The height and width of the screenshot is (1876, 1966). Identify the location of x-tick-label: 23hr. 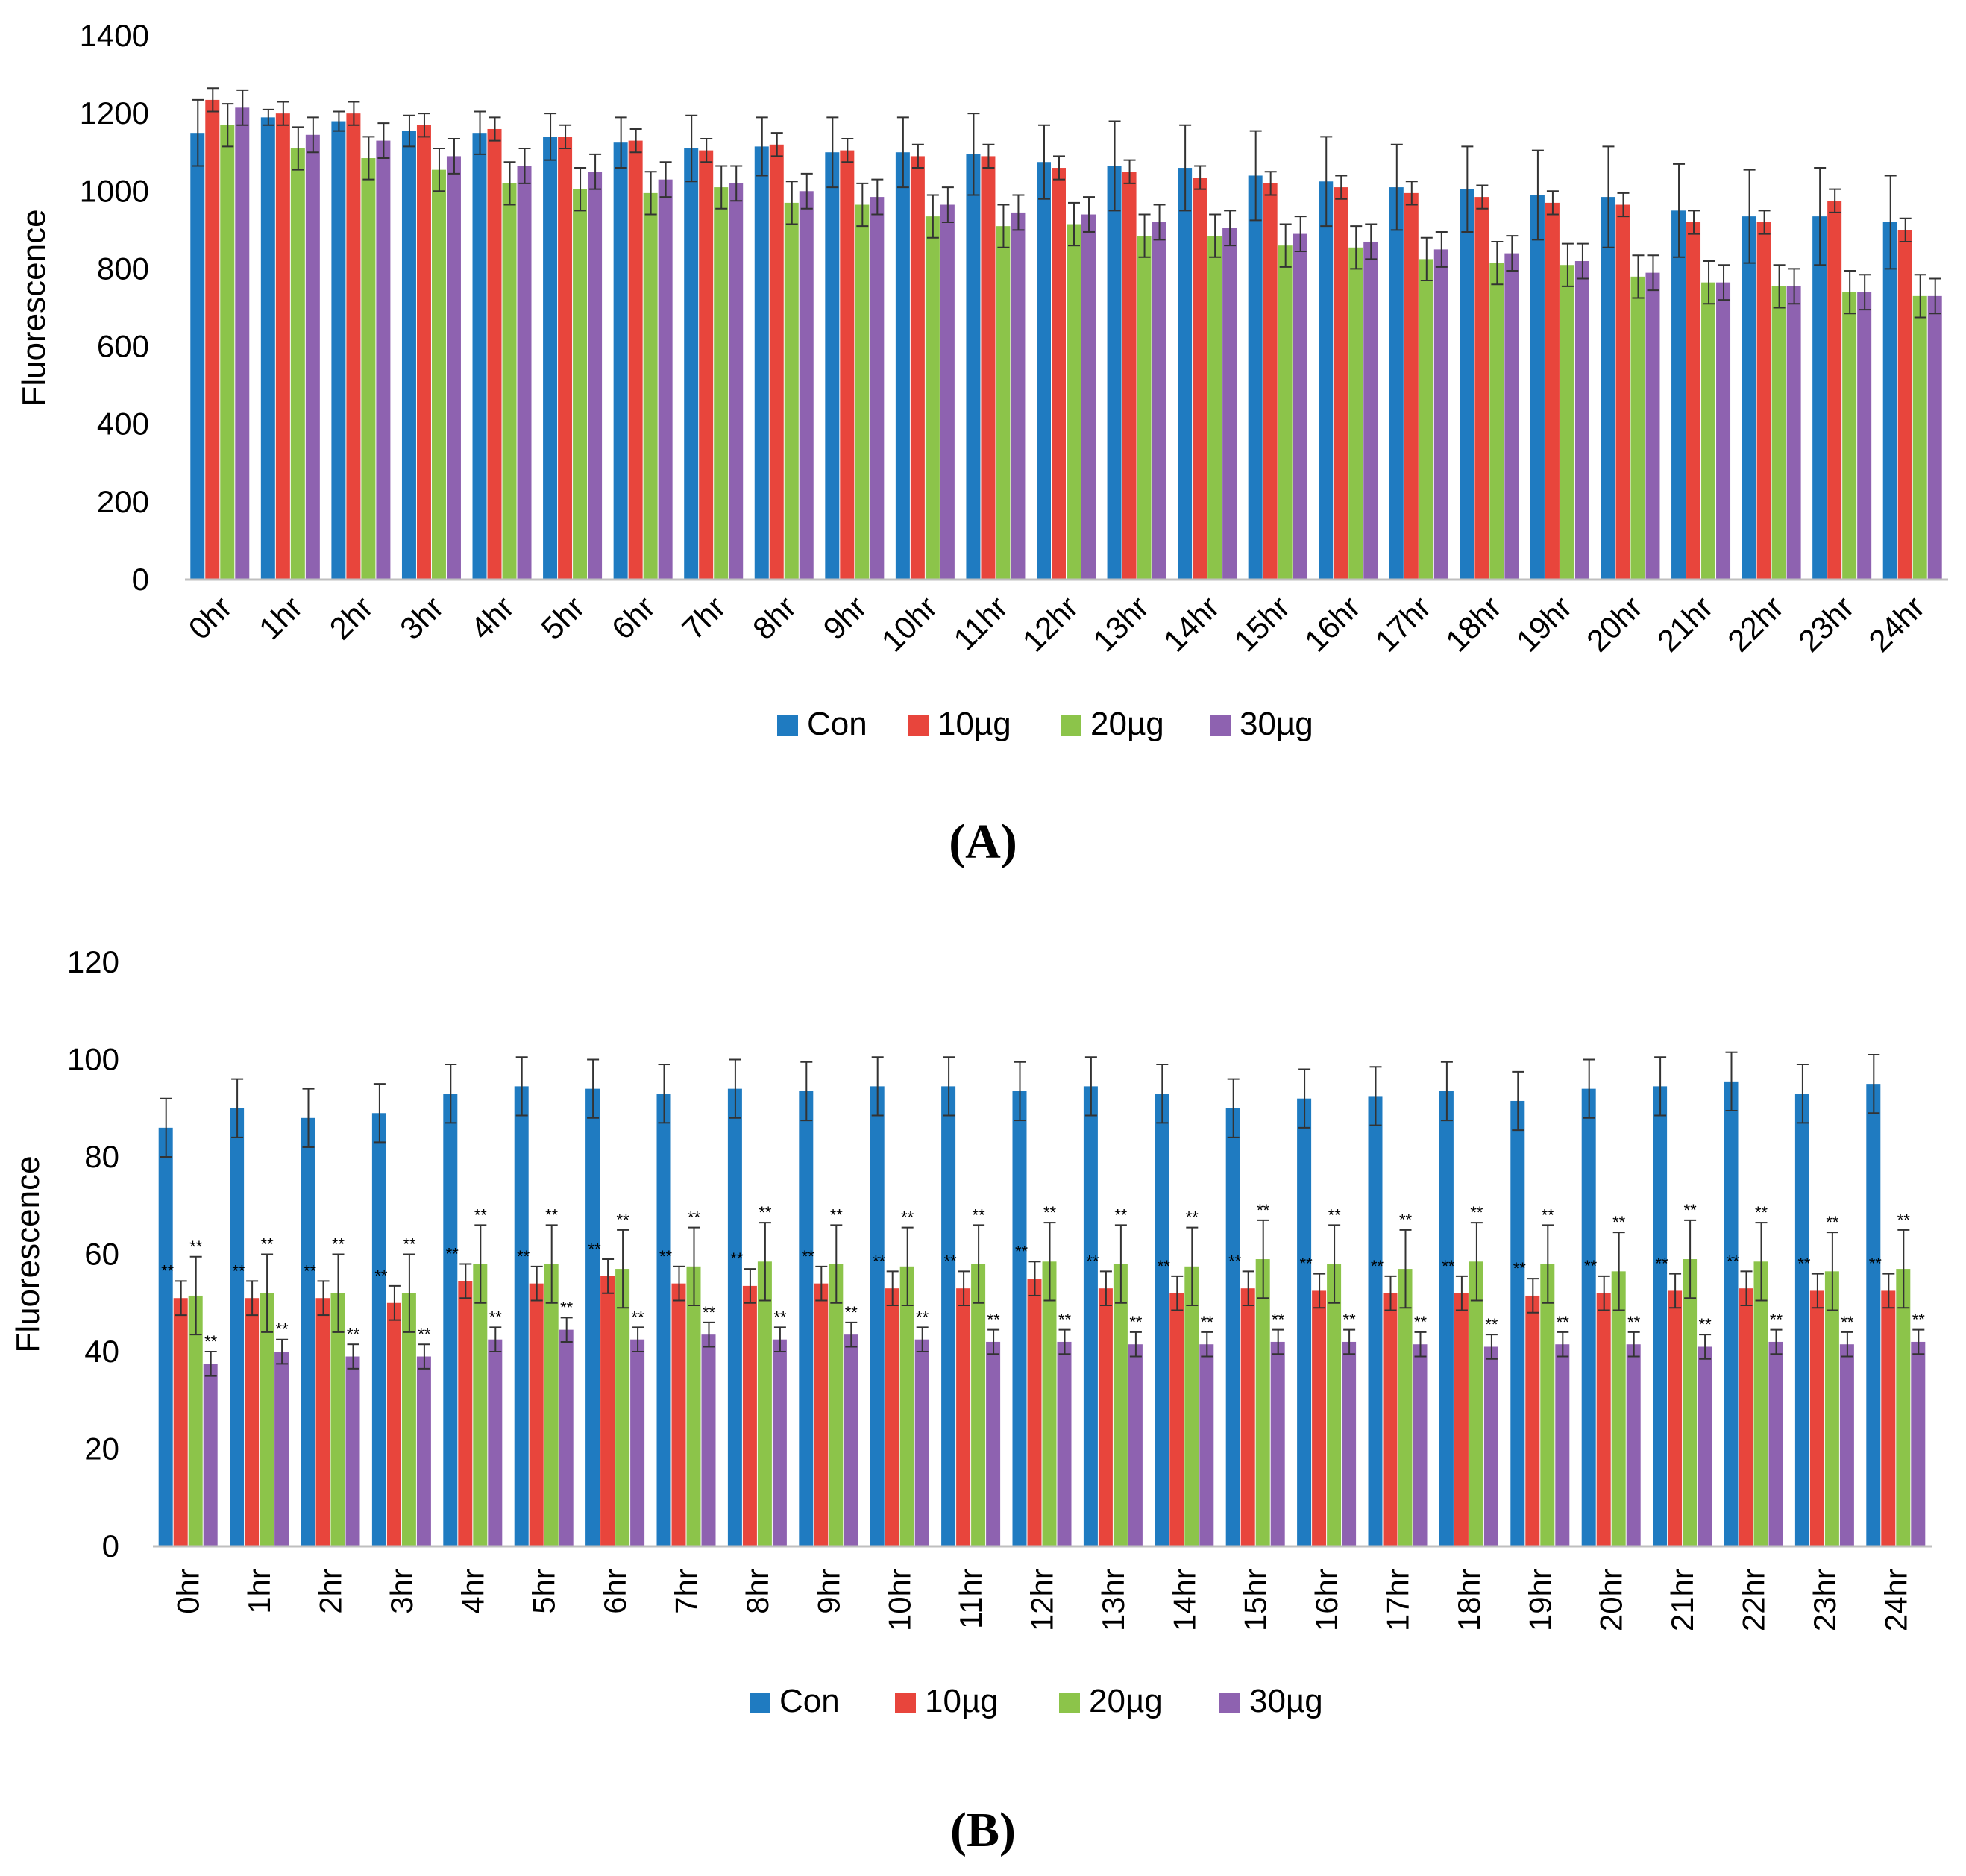
(1824, 1600).